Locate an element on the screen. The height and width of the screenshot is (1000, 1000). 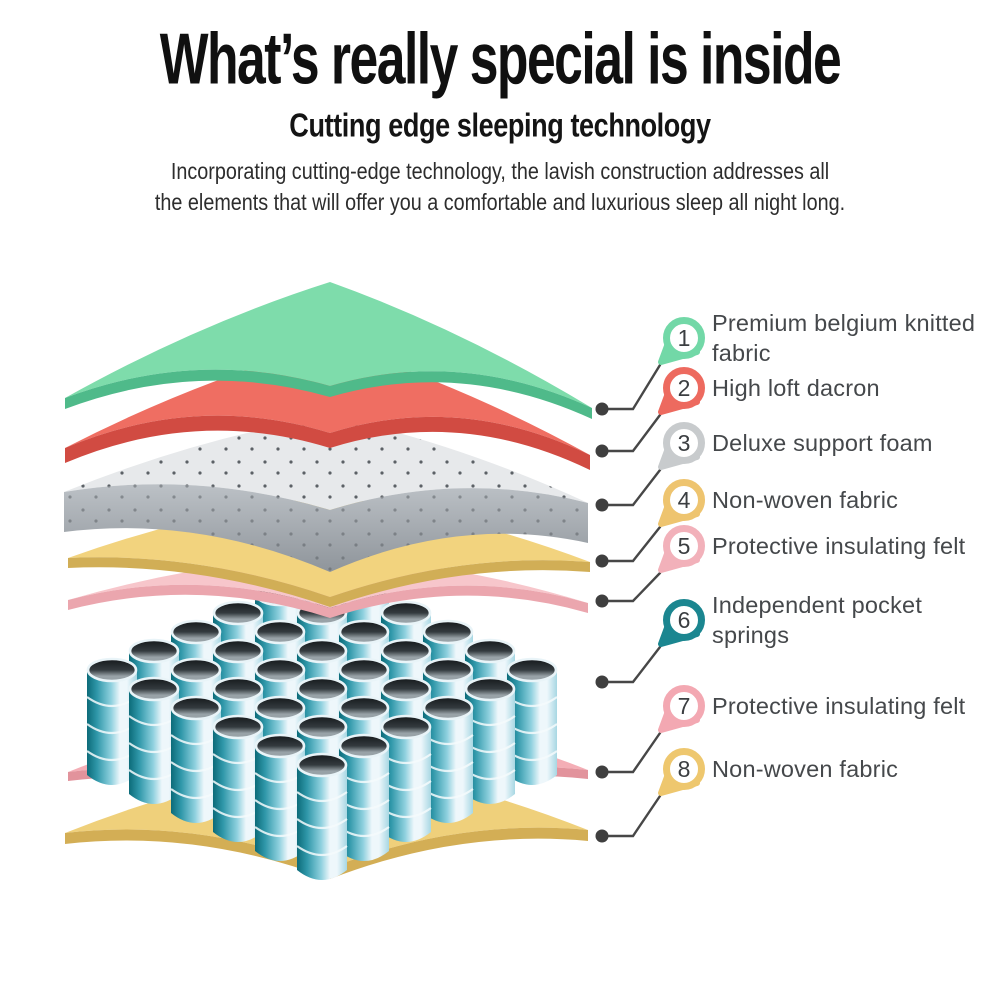
pin-number: 7 is located at coordinates (684, 706).